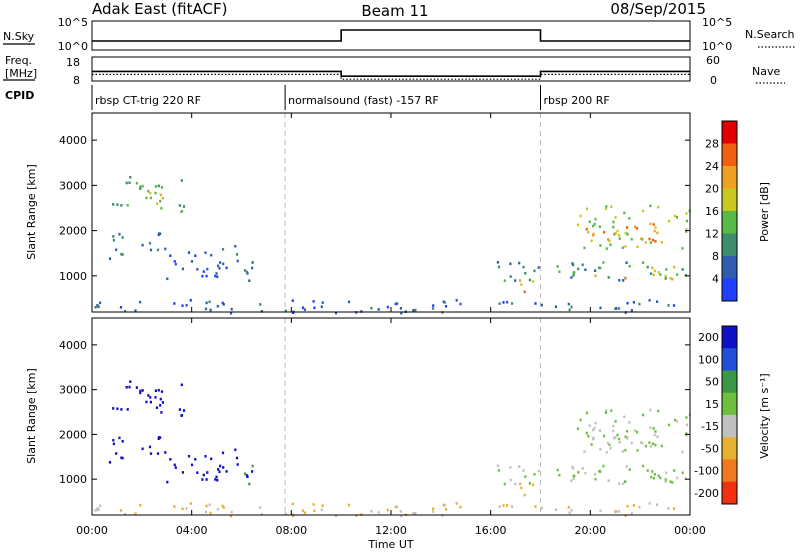 This screenshot has width=800, height=554. Describe the element at coordinates (399, 34) in the screenshot. I see `noise-panel: N.Sky 10^5 10^0 10^5 10^0 N.Search` at that location.